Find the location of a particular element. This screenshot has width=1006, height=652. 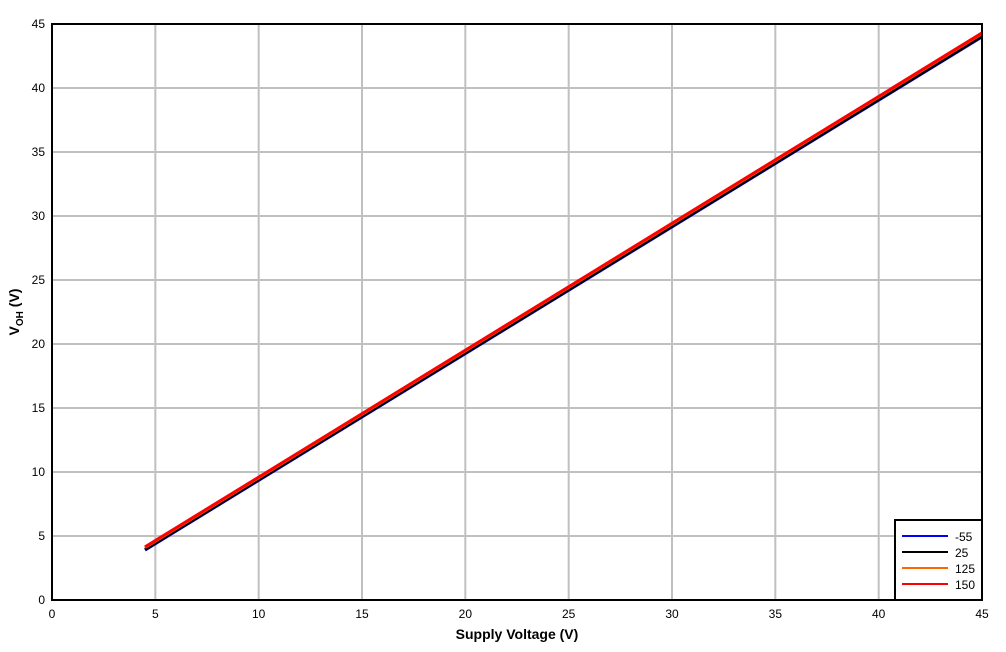

legend-box is located at coordinates (938, 560).